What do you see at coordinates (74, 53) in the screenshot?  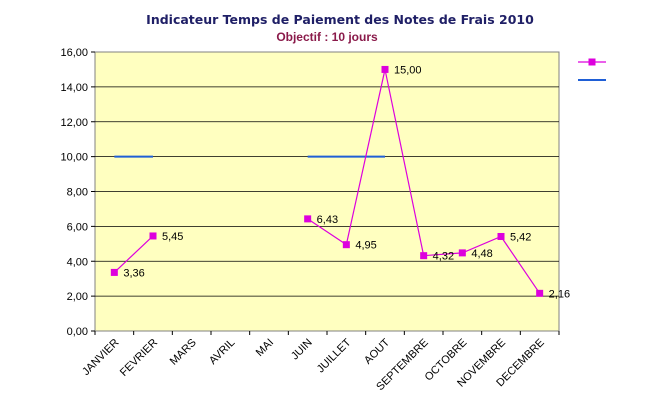 I see `y-tick-label: 16,00` at bounding box center [74, 53].